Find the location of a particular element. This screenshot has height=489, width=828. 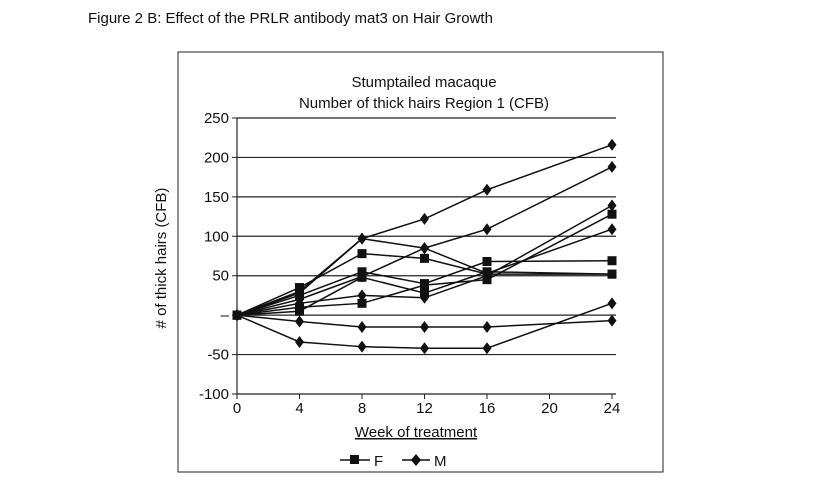

y-tick-label: 200 is located at coordinates (216, 157).